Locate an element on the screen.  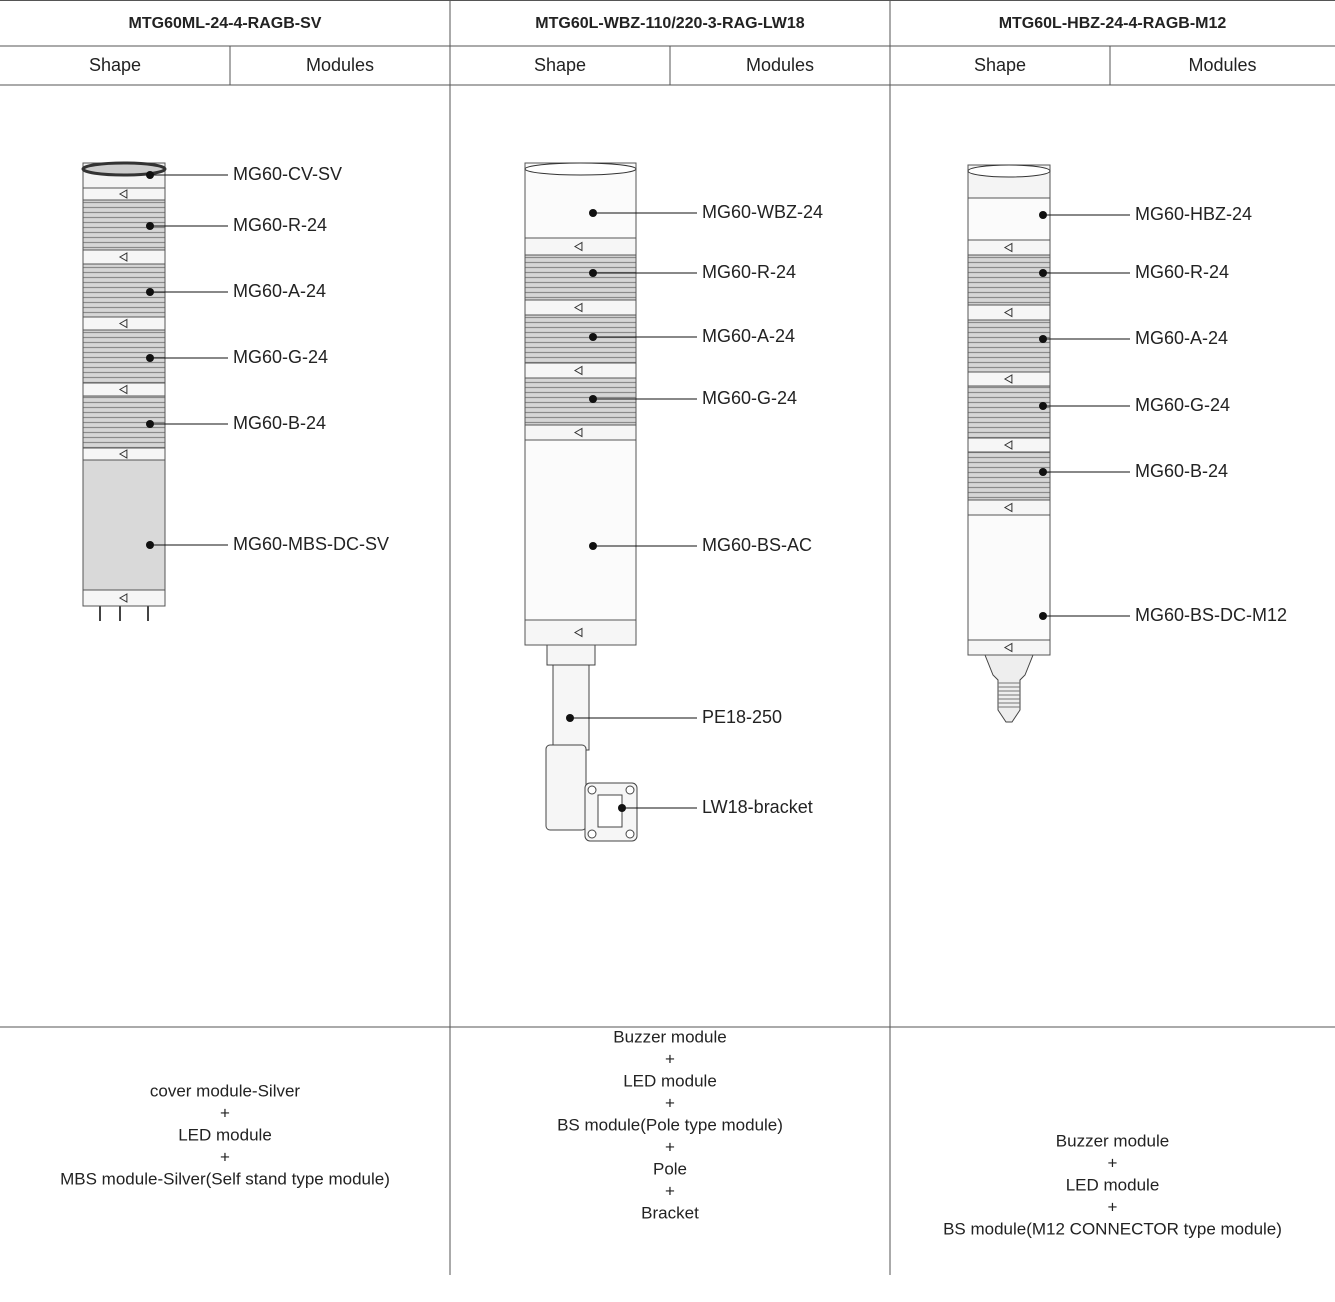
part-label: LW18-bracket is located at coordinates (757, 807).